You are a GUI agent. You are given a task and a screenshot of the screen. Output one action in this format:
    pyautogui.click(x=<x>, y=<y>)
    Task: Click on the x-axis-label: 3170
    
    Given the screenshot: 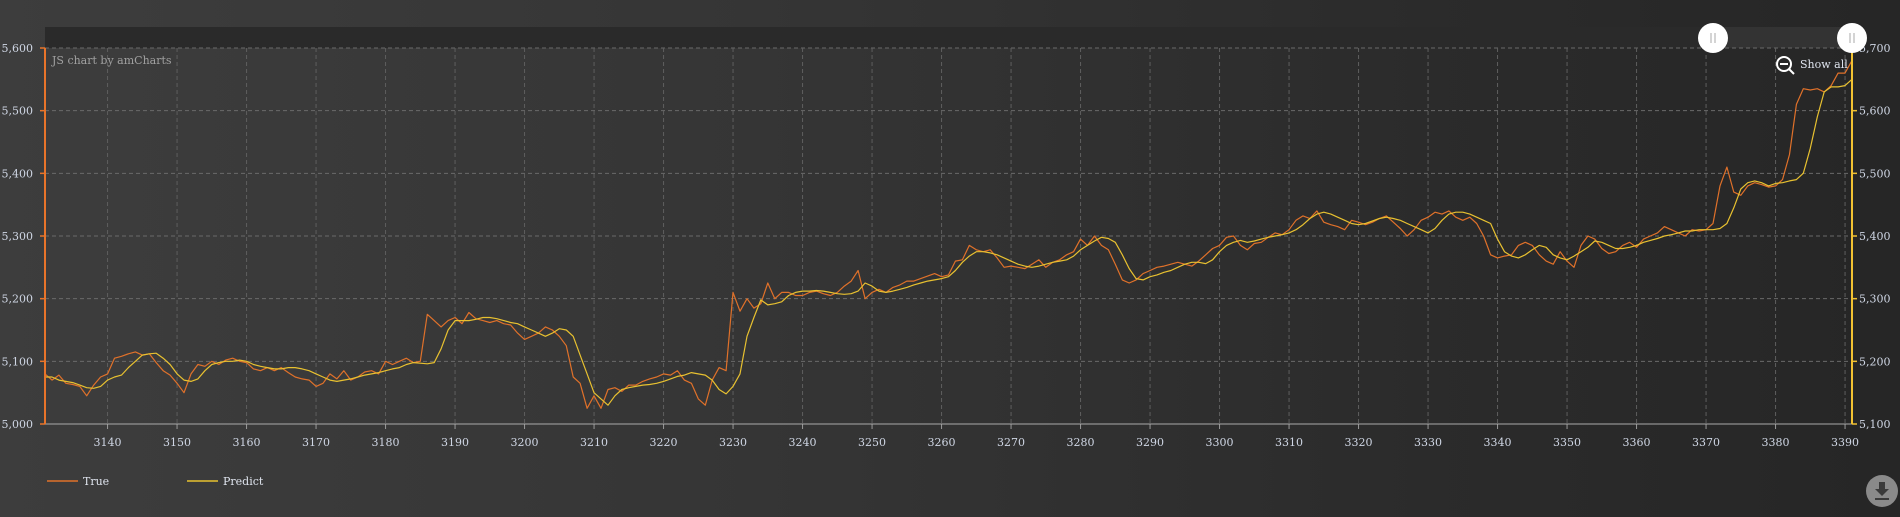 What is the action you would take?
    pyautogui.click(x=316, y=442)
    